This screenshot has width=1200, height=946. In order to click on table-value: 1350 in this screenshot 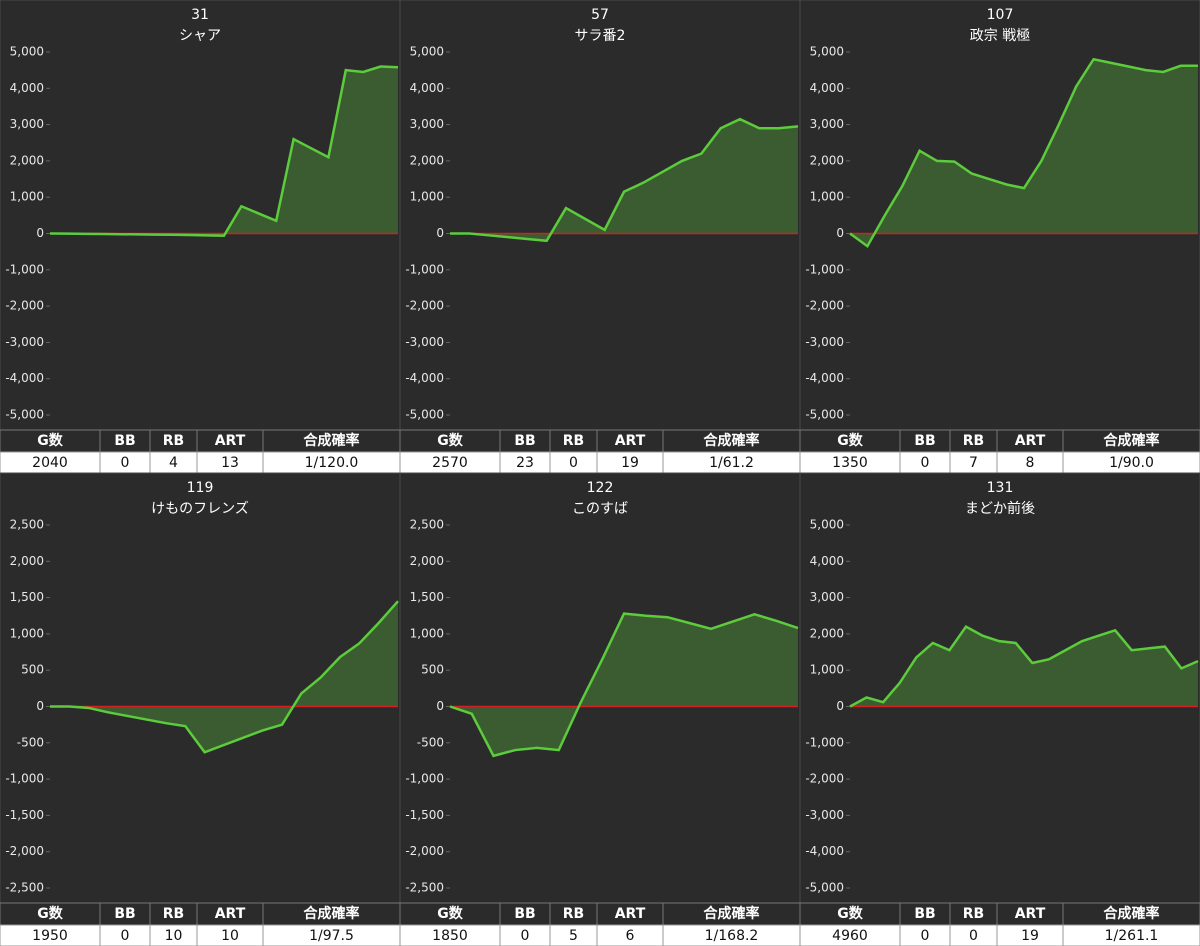, I will do `click(850, 463)`.